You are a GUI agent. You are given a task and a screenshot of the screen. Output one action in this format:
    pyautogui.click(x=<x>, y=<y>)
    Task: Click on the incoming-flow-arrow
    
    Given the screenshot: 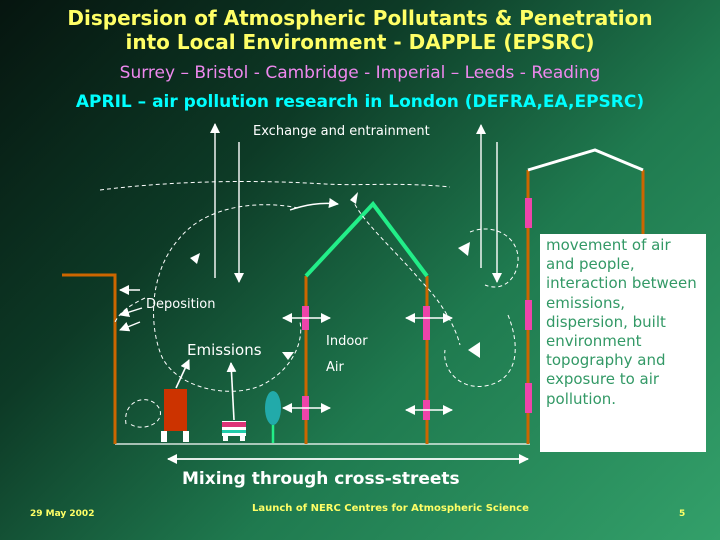 What is the action you would take?
    pyautogui.click(x=314, y=204)
    